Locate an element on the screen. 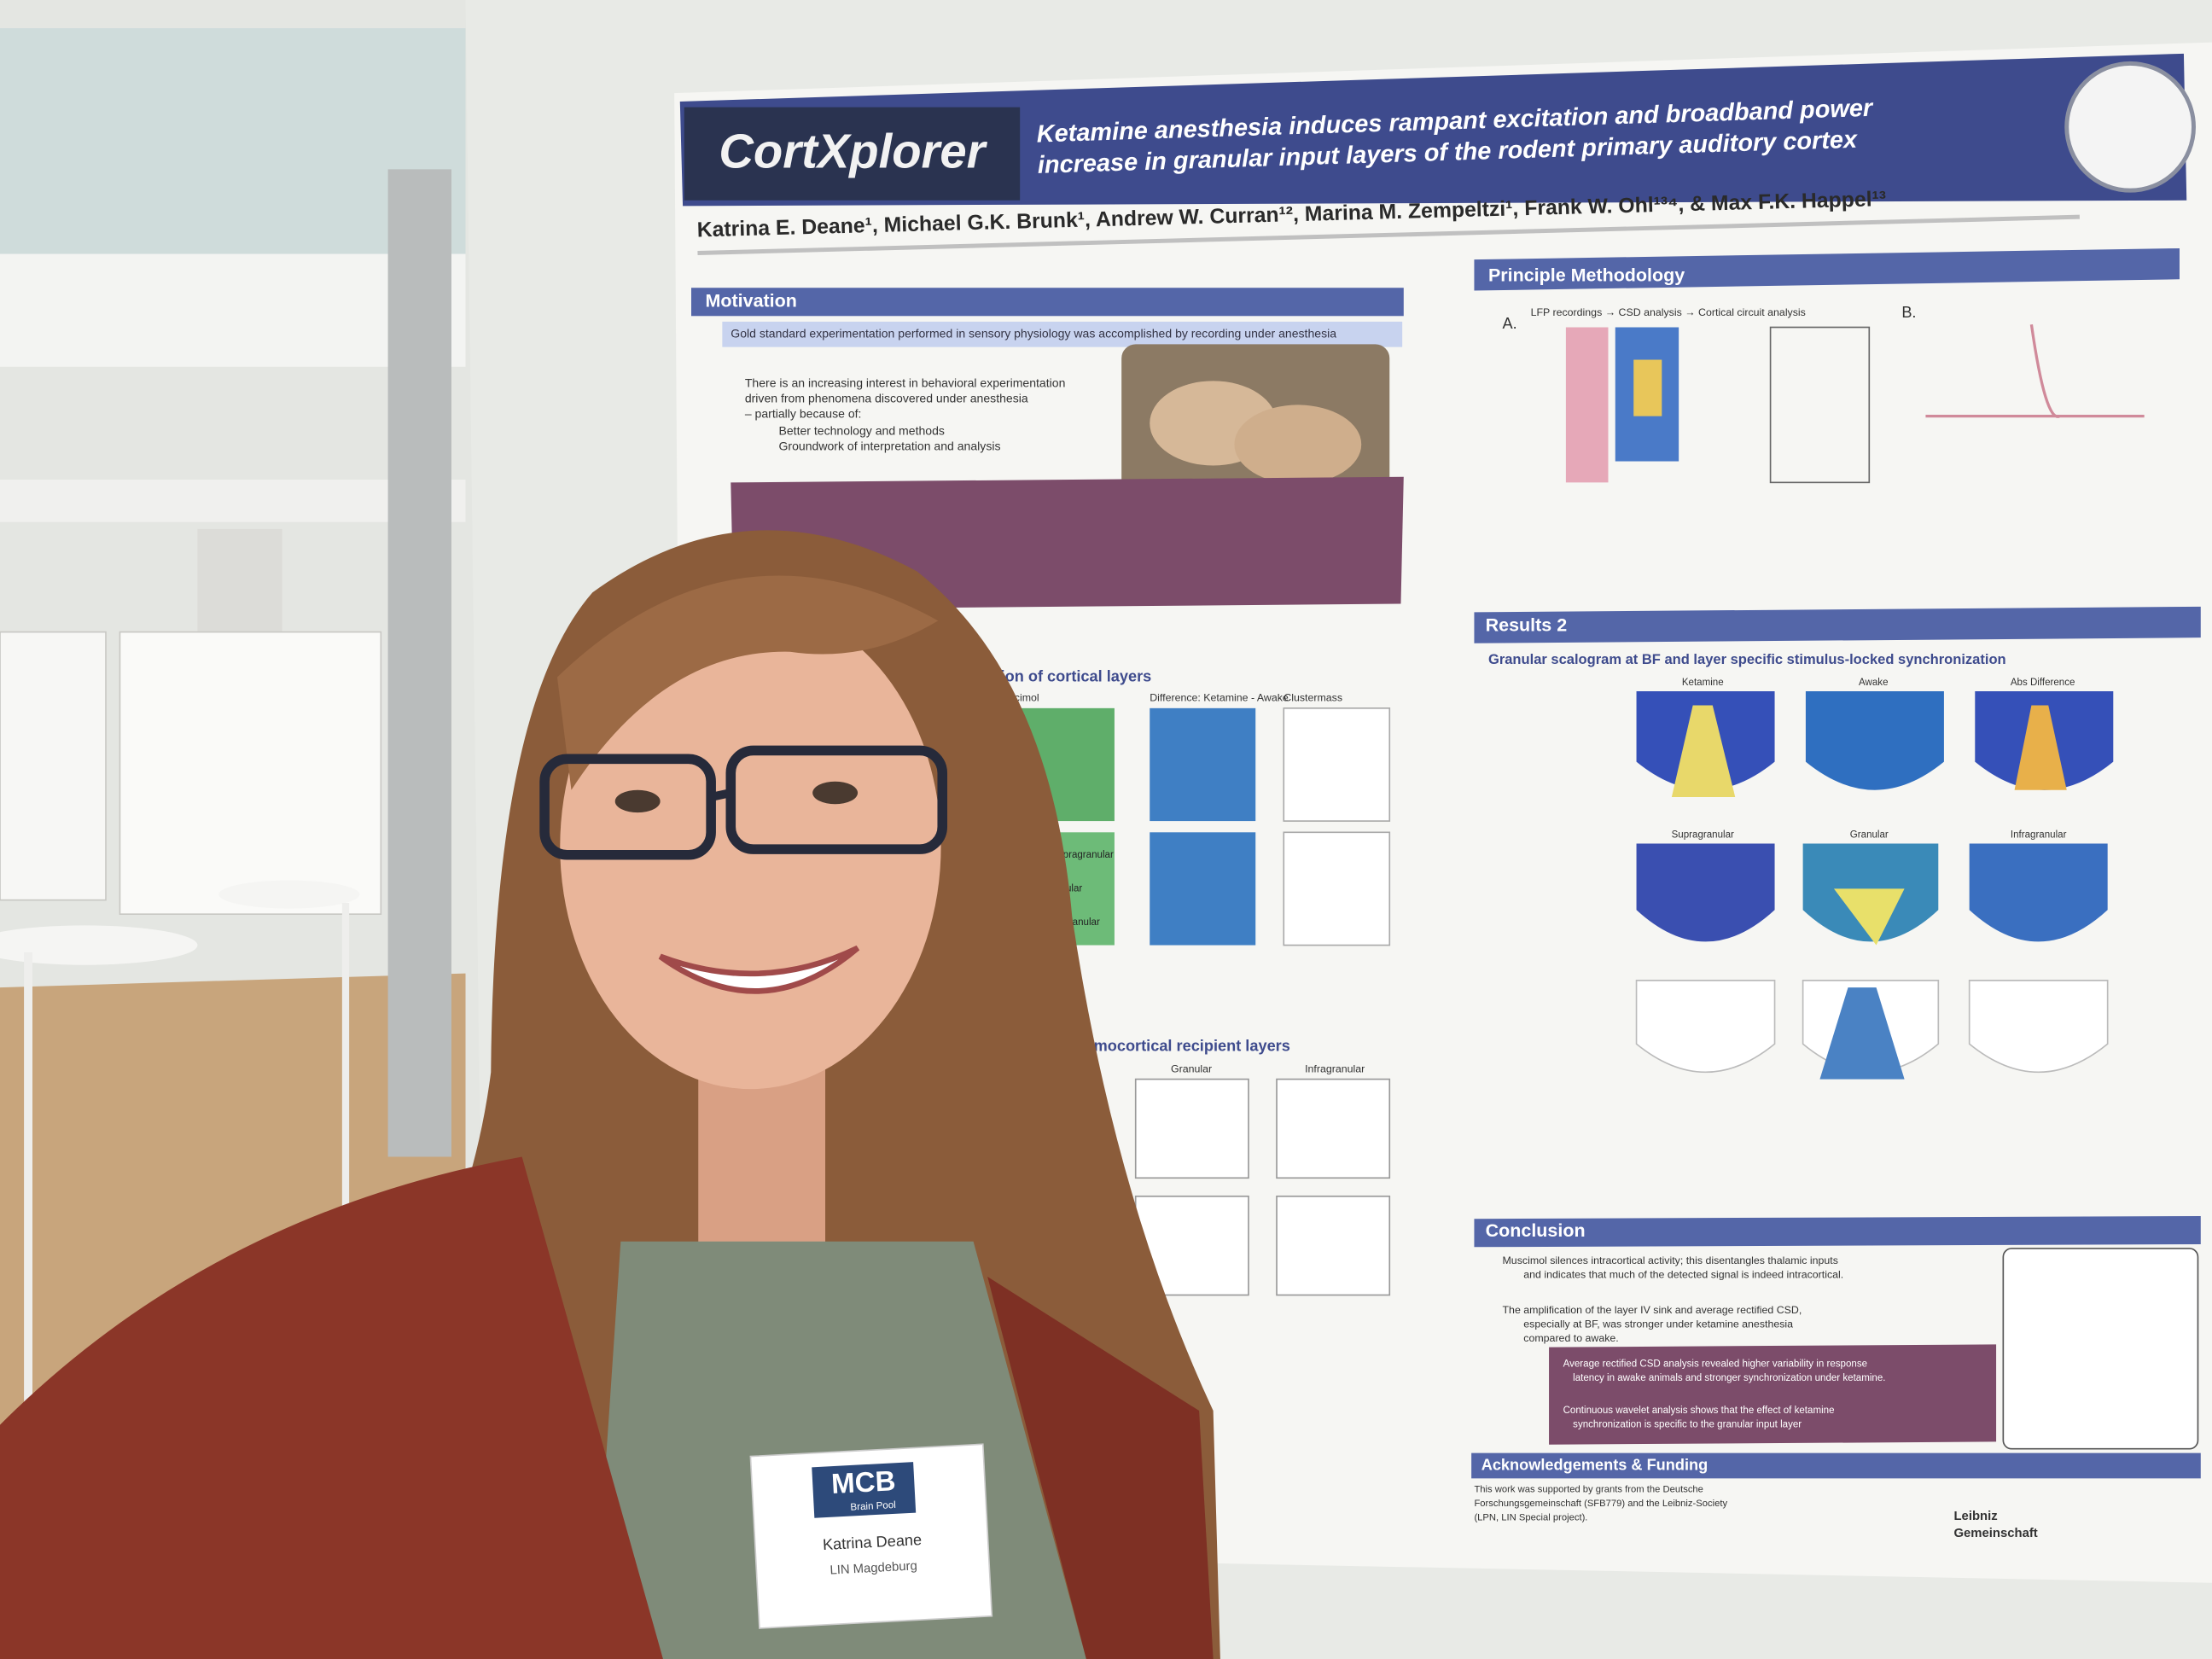  panel-title: Awake is located at coordinates (1874, 683).